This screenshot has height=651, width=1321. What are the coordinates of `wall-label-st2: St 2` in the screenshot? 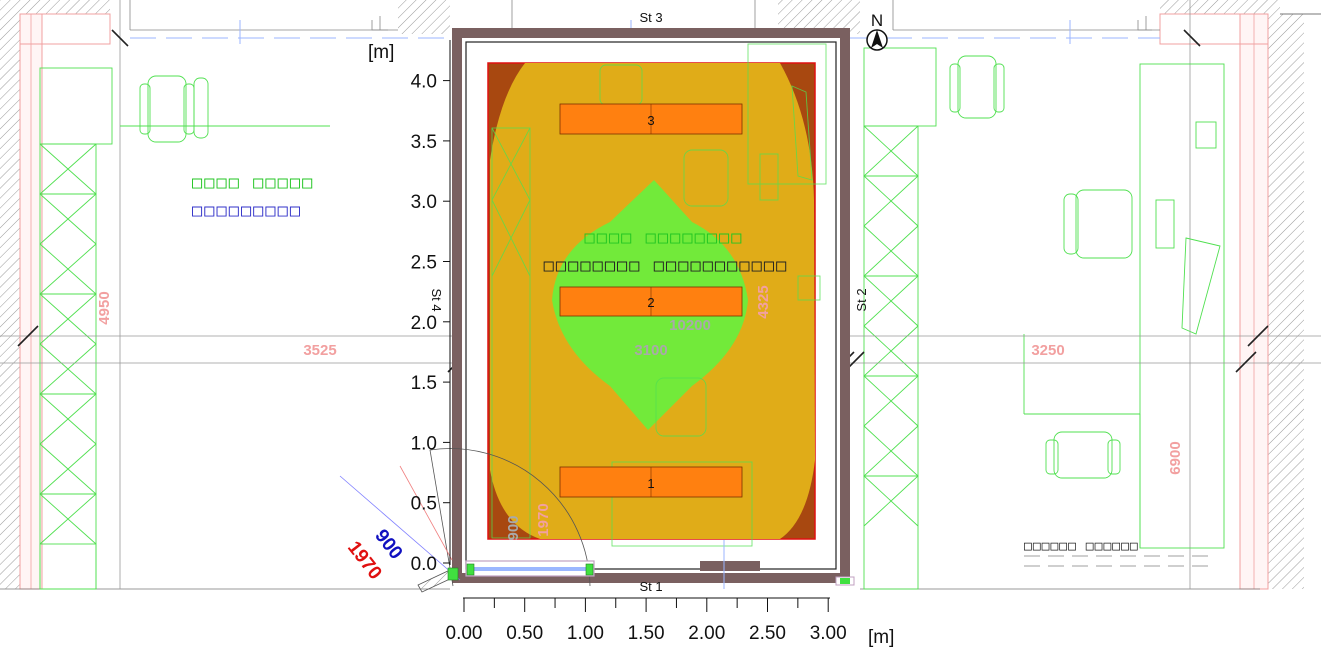 It's located at (861, 299).